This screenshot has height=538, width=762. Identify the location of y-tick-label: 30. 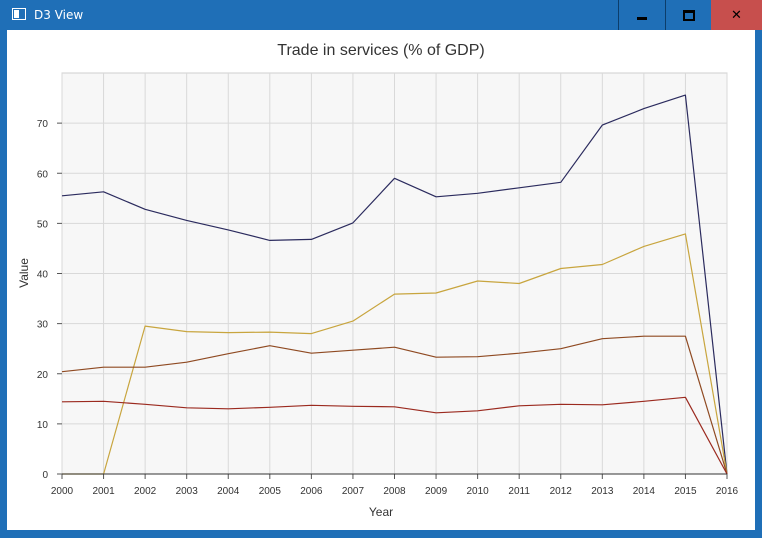
(43, 325).